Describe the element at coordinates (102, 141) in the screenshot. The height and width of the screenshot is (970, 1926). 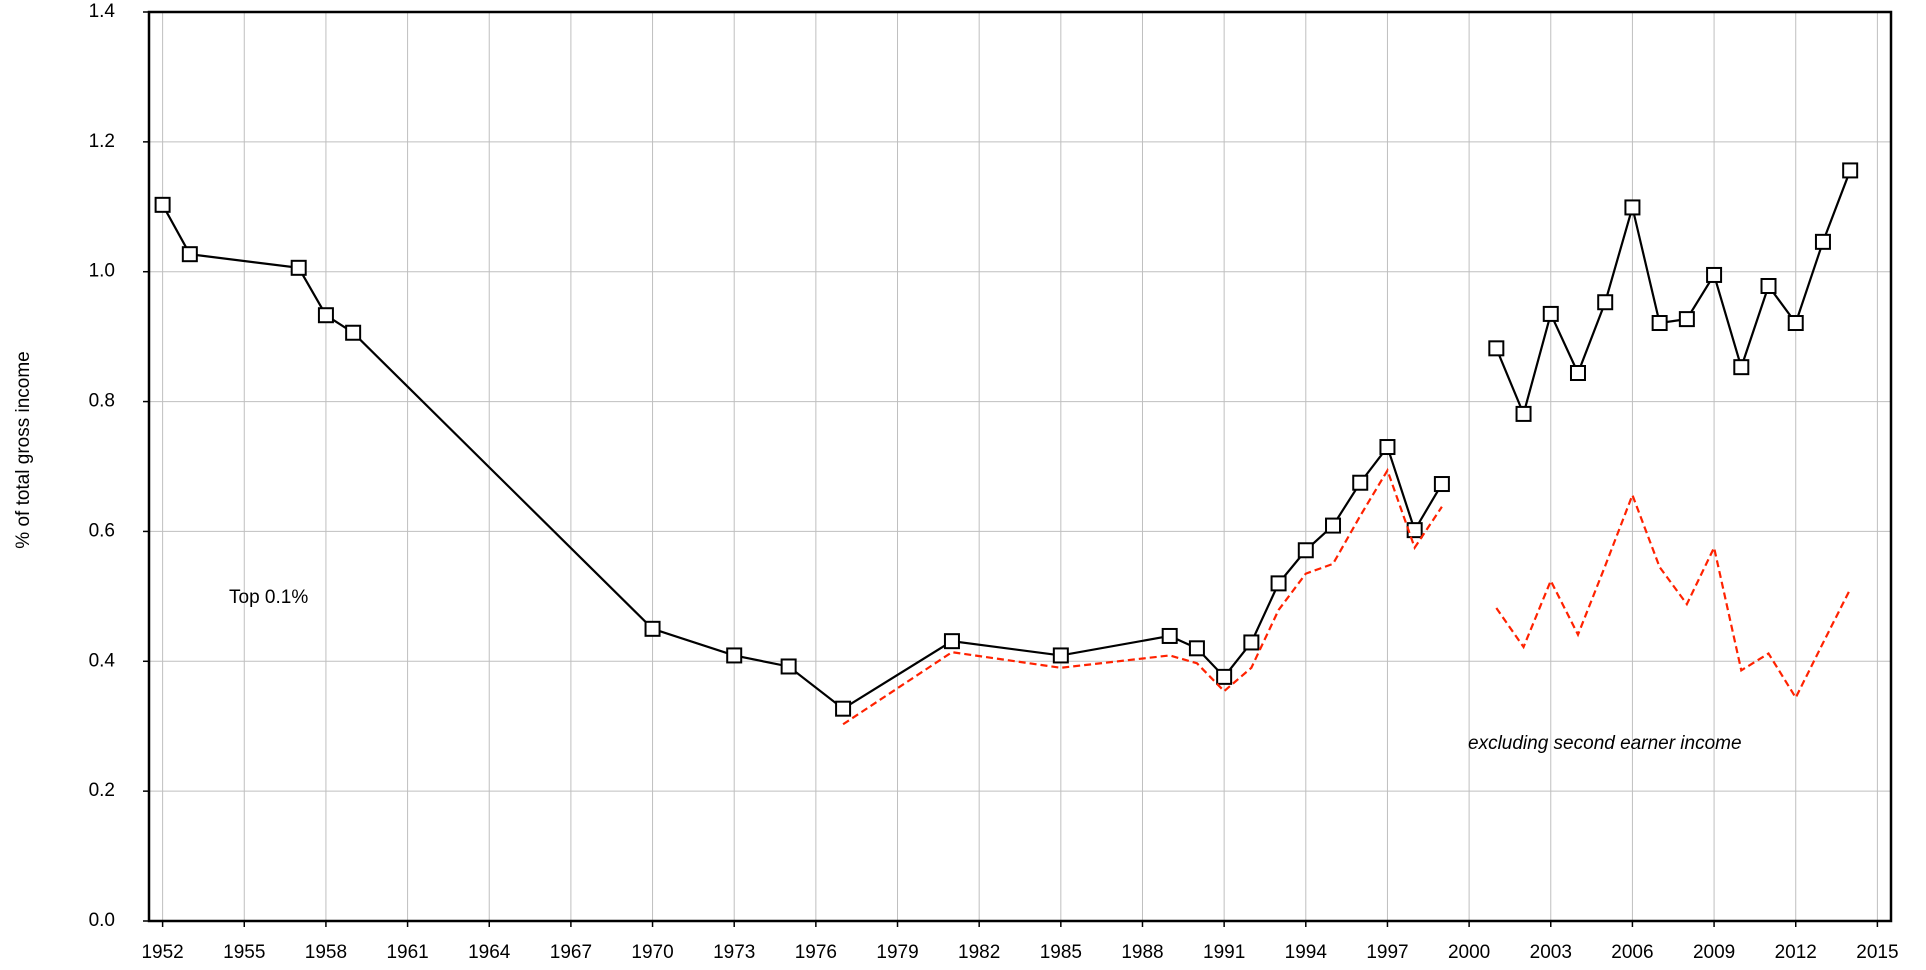
I see `y-tick-label: 1.2` at that location.